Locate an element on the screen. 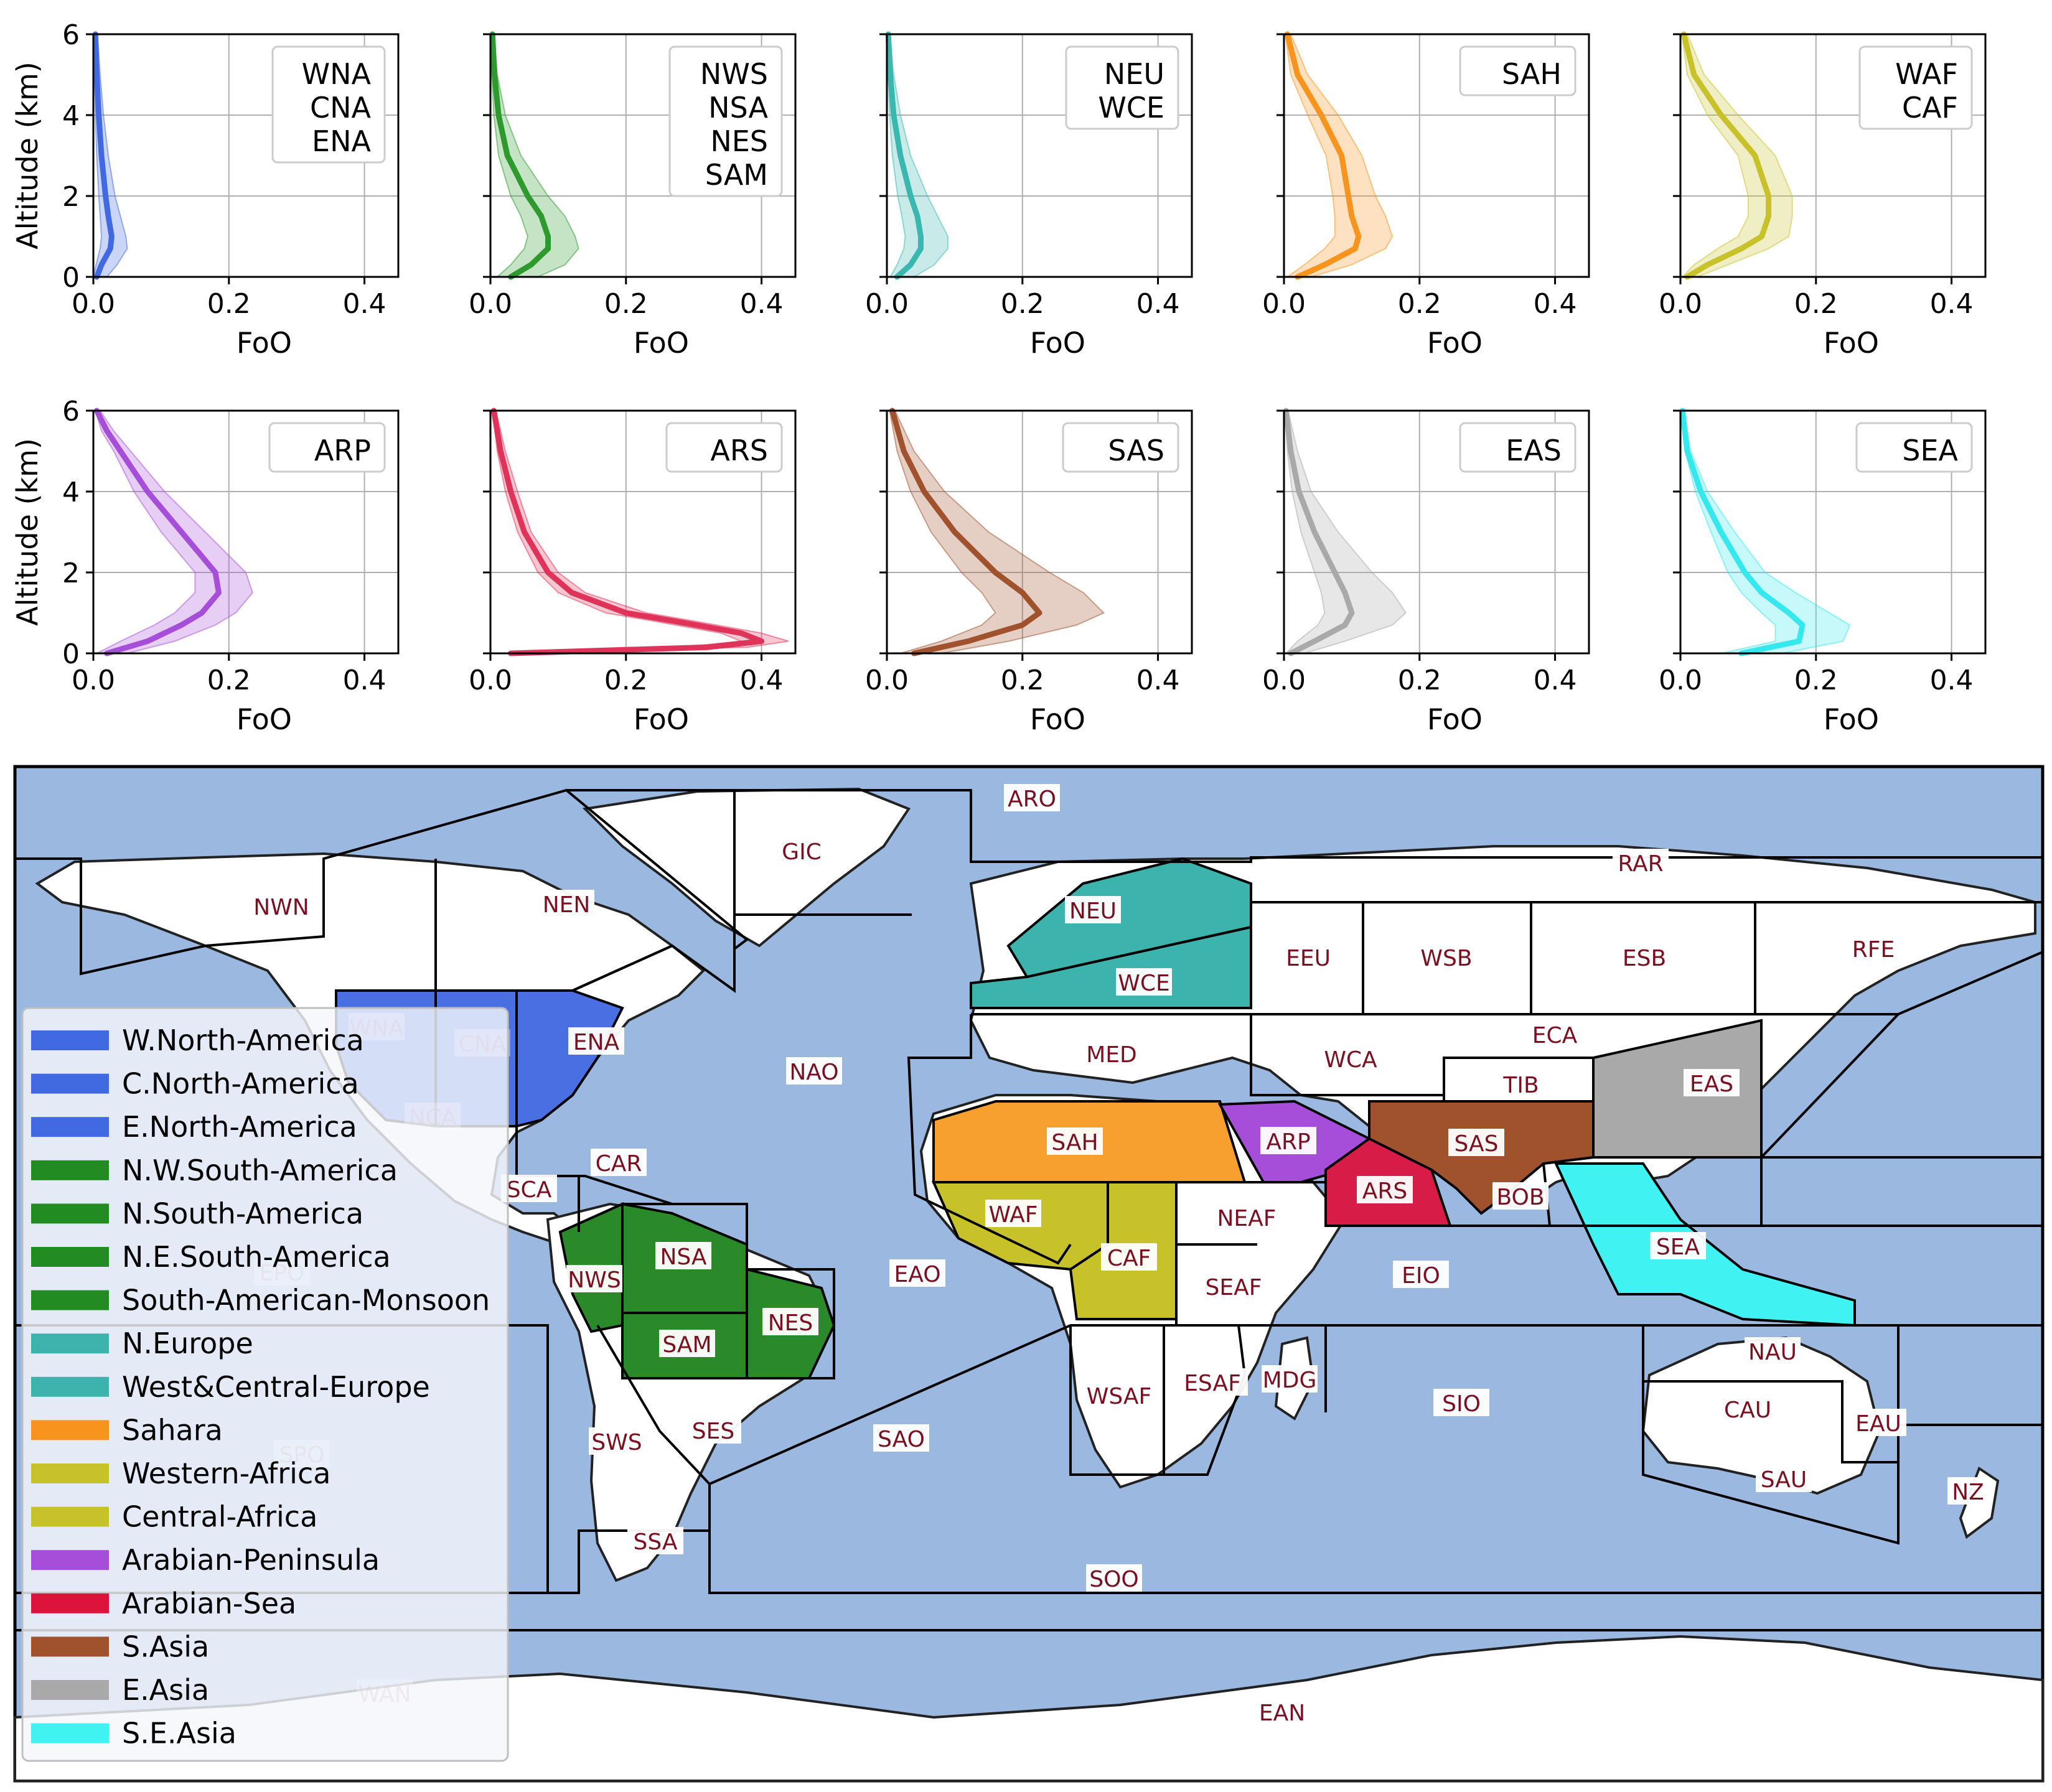 This screenshot has width=2052, height=1792. region-label-RAR: RAR is located at coordinates (1641, 863).